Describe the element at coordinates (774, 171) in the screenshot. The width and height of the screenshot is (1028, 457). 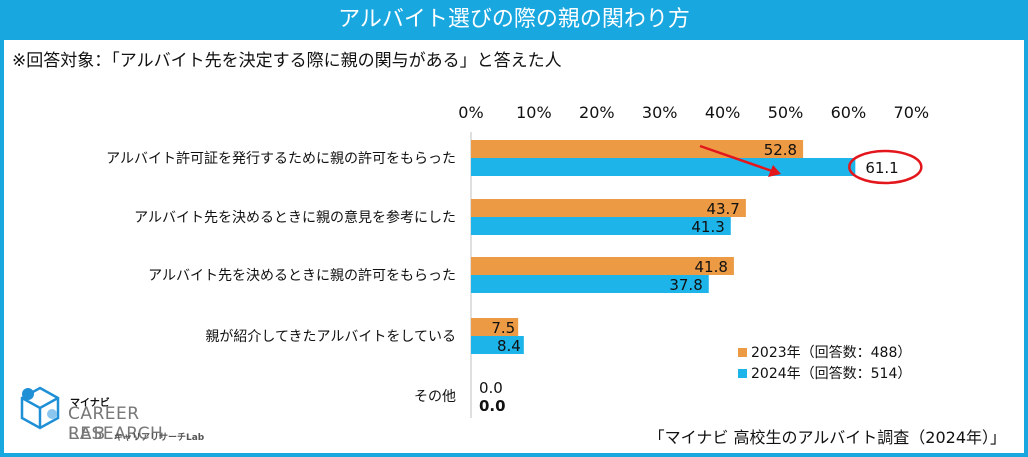
I see `highlight-arrowhead` at that location.